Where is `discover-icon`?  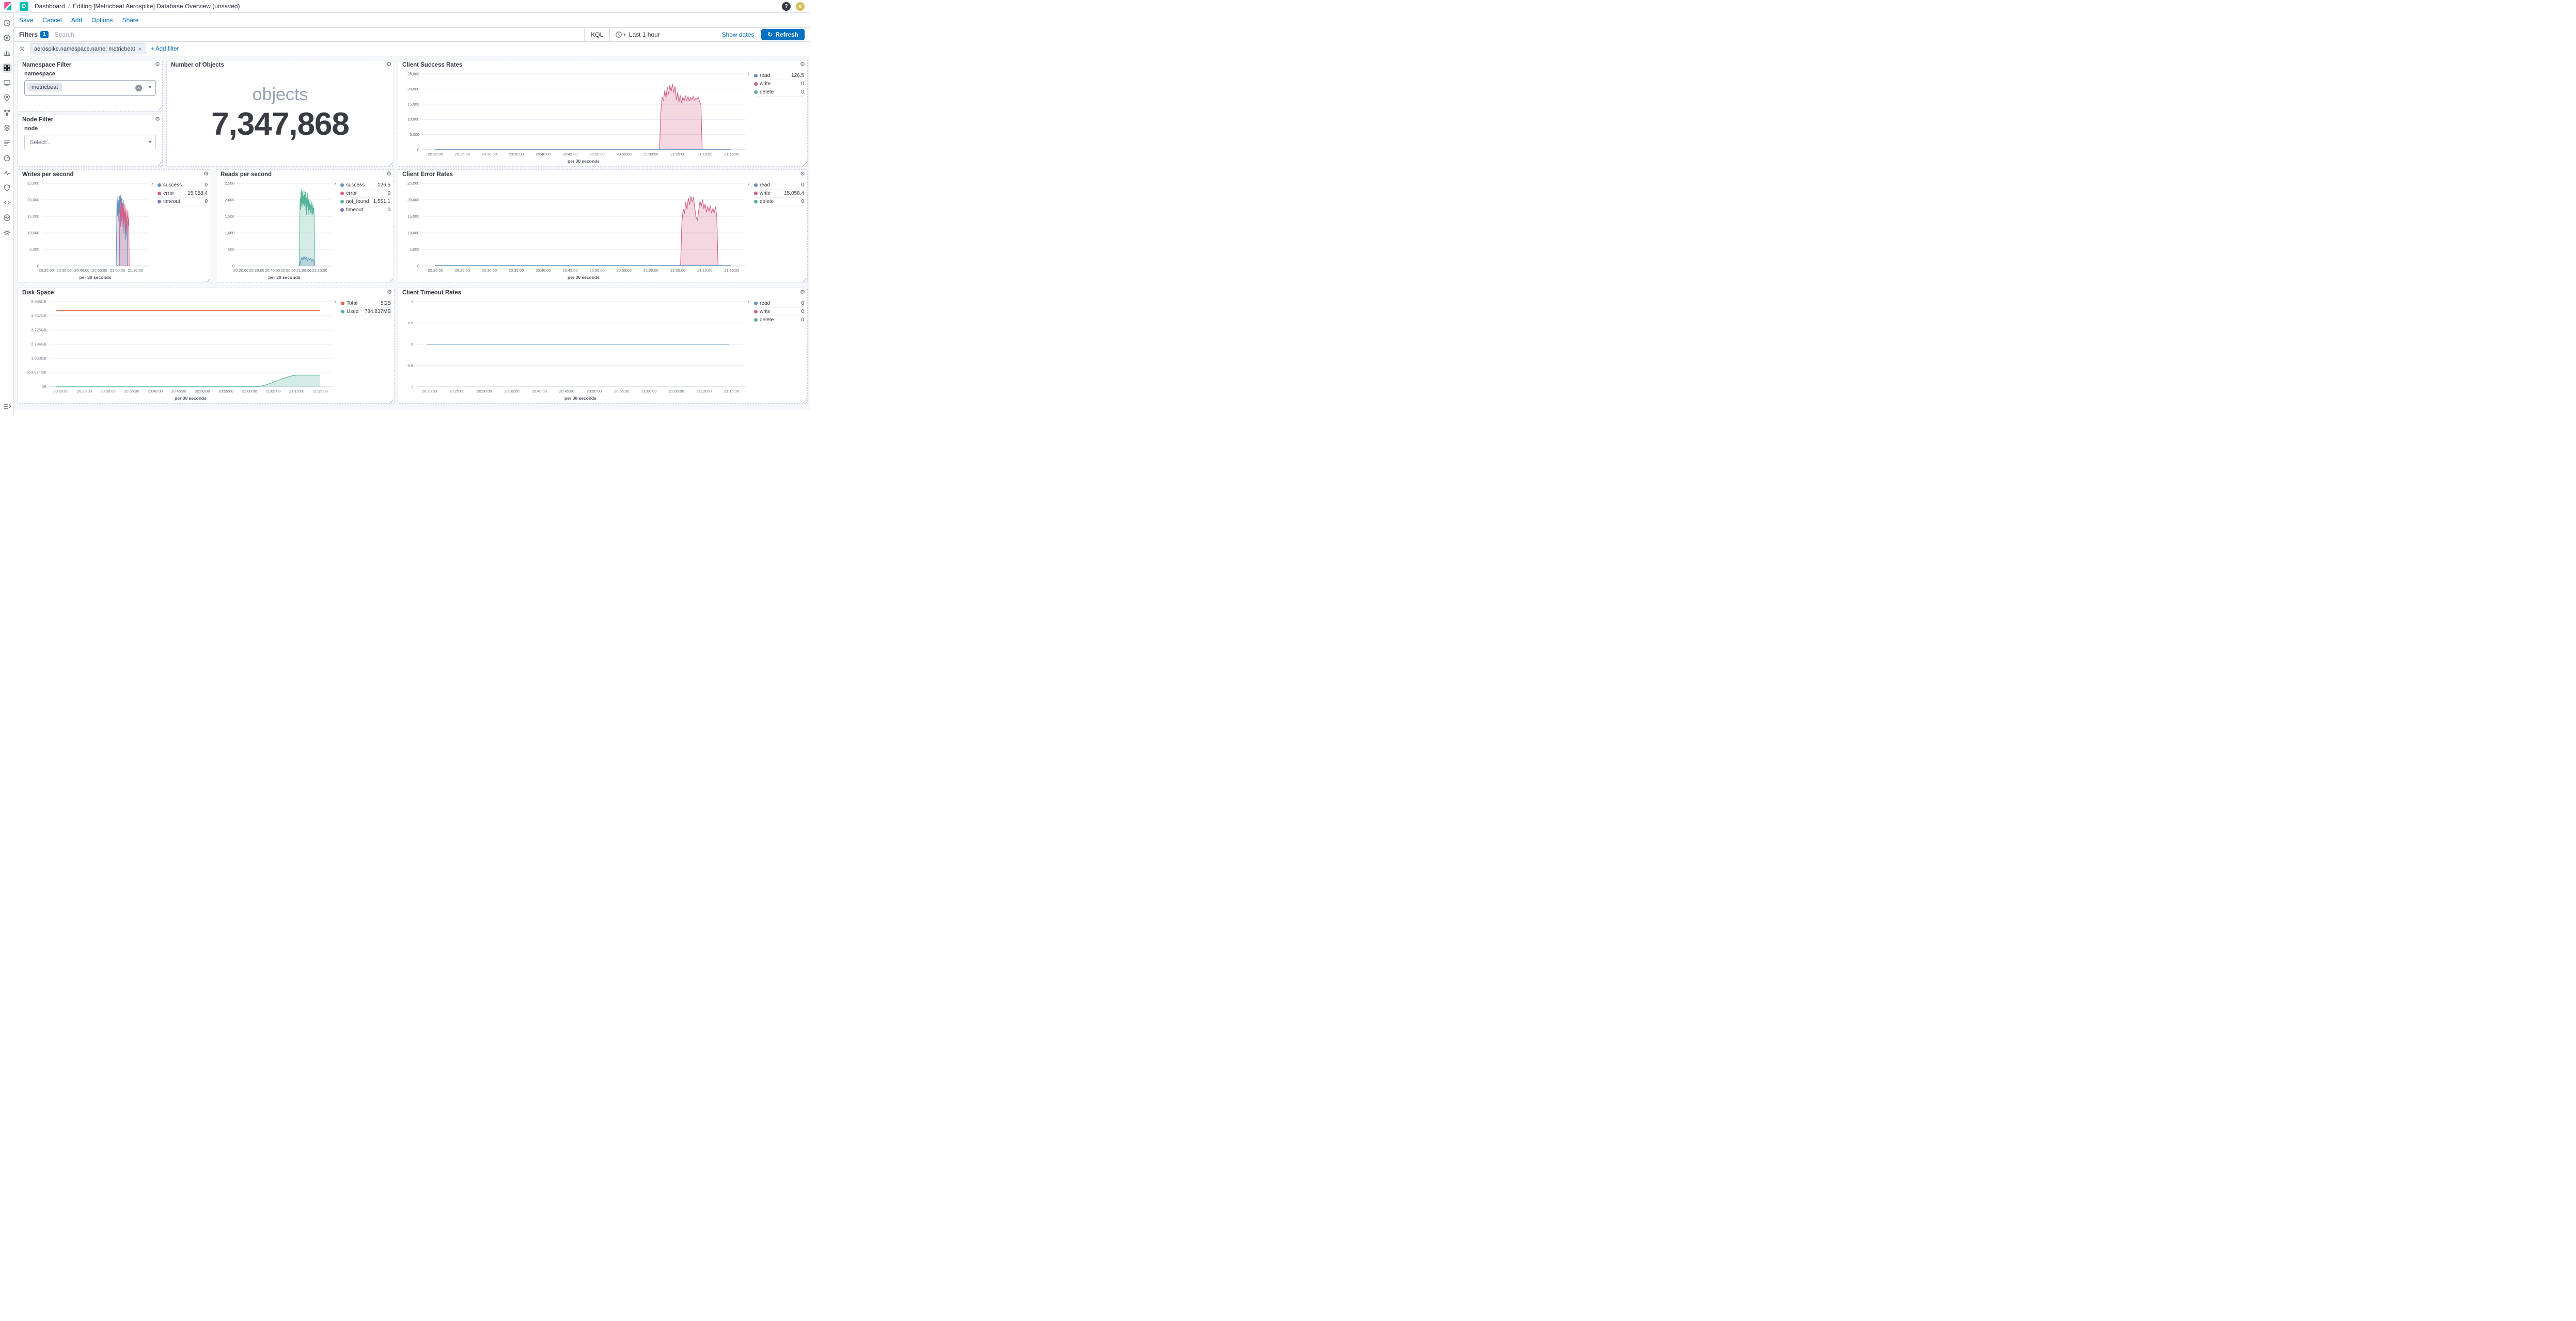
discover-icon is located at coordinates (7, 38).